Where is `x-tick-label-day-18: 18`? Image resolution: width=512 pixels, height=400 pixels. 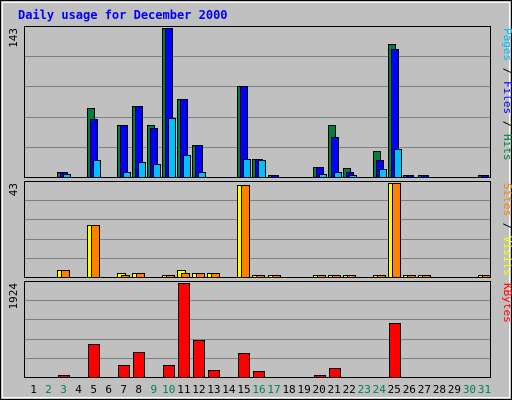
x-tick-label-day-18: 18 is located at coordinates (288, 389).